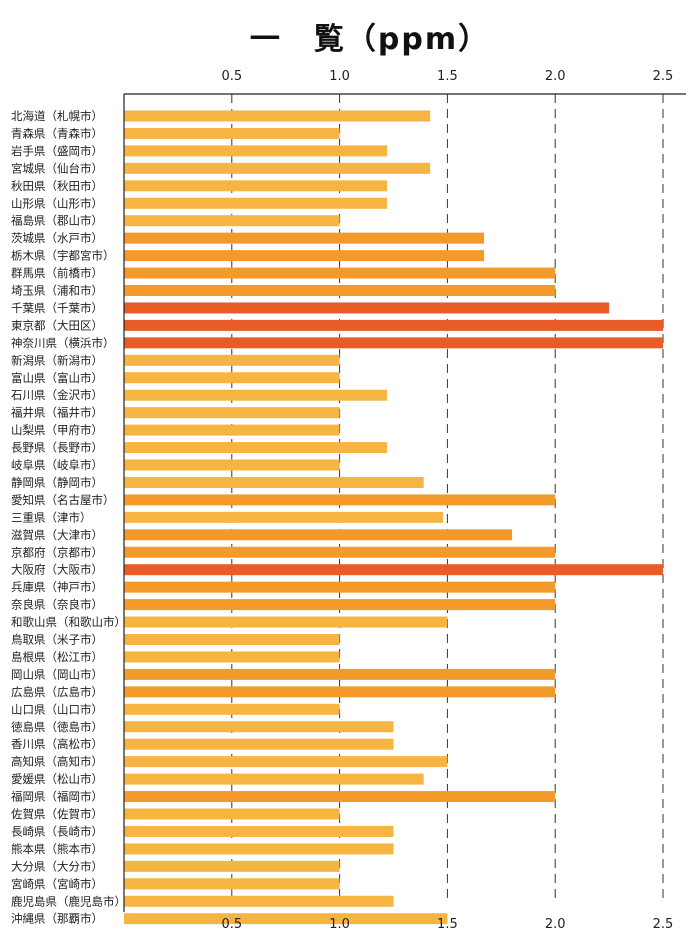 The width and height of the screenshot is (700, 944). I want to click on category-label: 滋賀県（大津市）, so click(57, 535).